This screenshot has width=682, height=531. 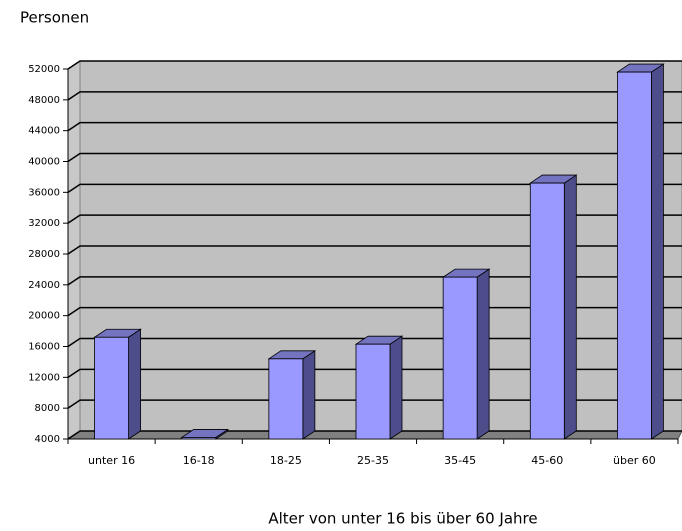 What do you see at coordinates (286, 460) in the screenshot?
I see `x-tick-label: 18-25` at bounding box center [286, 460].